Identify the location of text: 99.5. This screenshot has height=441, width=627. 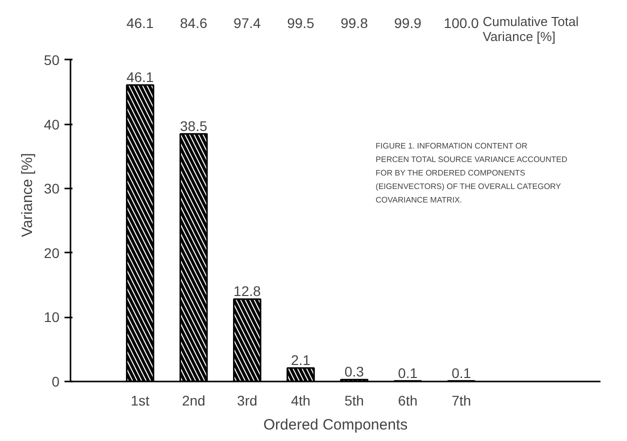
(301, 22).